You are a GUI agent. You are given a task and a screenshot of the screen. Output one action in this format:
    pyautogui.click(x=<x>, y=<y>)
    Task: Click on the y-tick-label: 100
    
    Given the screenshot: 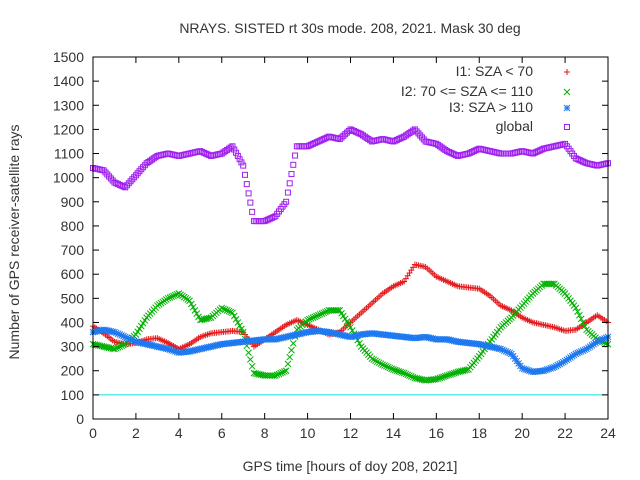 What is the action you would take?
    pyautogui.click(x=73, y=395)
    